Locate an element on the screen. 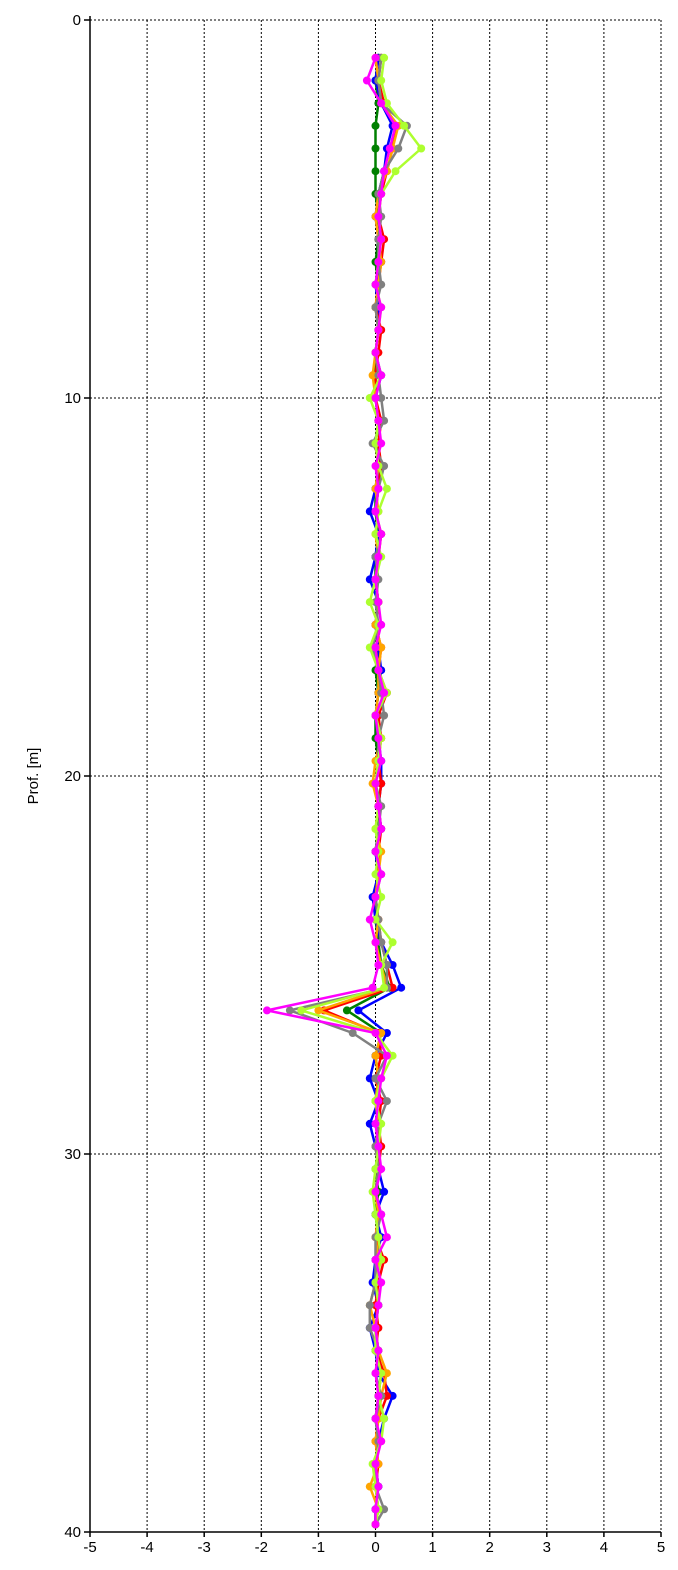 The height and width of the screenshot is (1570, 678). x-tick-label: 3 is located at coordinates (547, 1547).